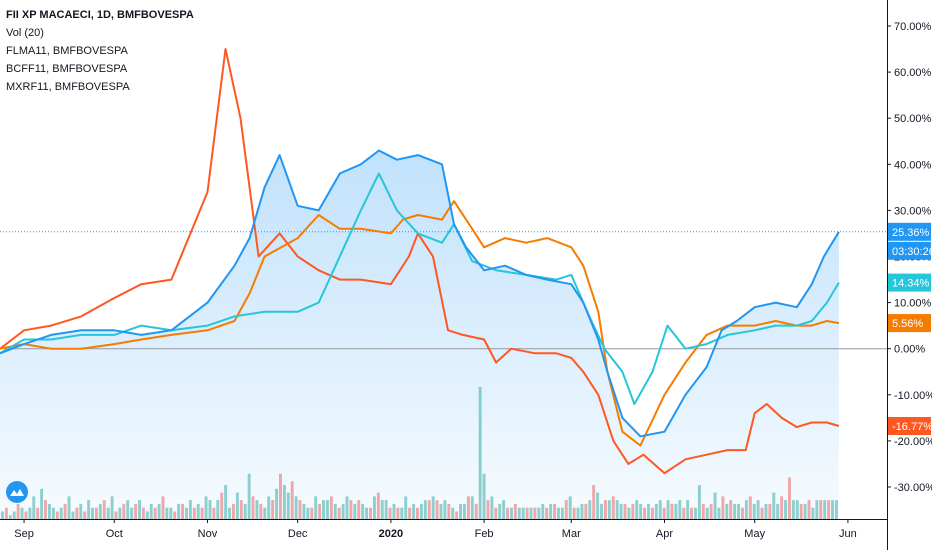 Image resolution: width=932 pixels, height=555 pixels. Describe the element at coordinates (25, 33) in the screenshot. I see `legend-volume: Vol (20)` at that location.